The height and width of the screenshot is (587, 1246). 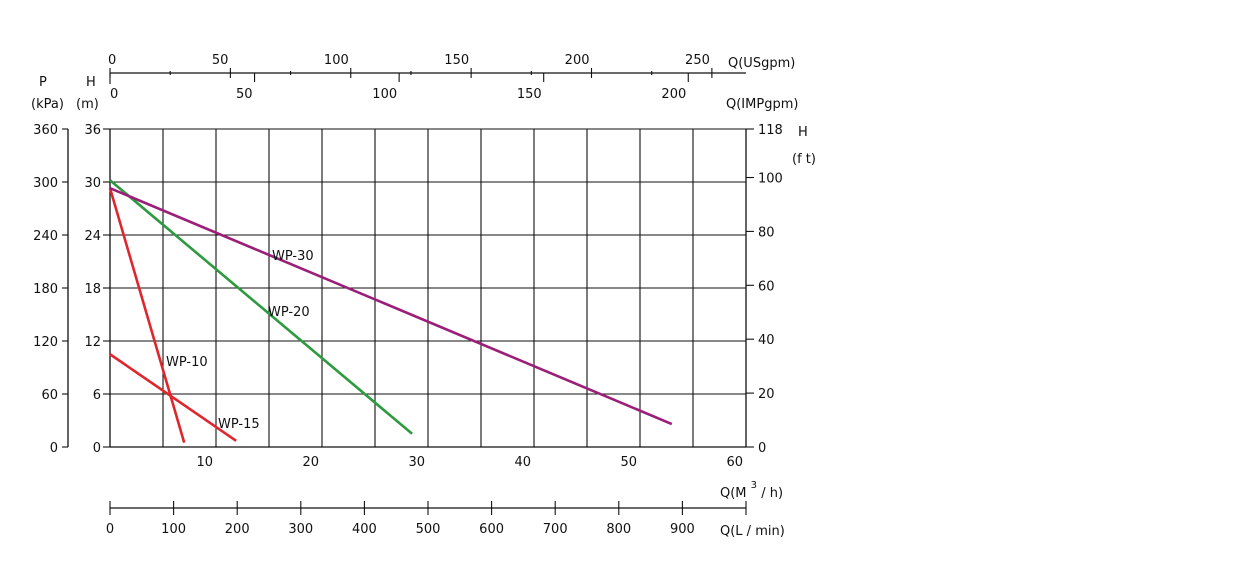 I want to click on head-m-axis: 0 6 12 18 24 30 36, so click(x=97, y=289).